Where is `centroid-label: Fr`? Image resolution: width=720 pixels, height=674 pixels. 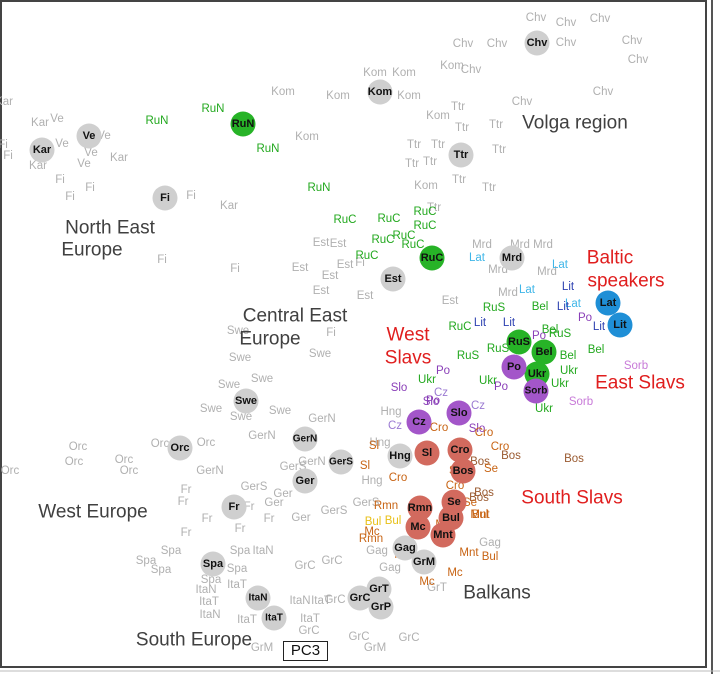
centroid-label: Fr is located at coordinates (235, 507).